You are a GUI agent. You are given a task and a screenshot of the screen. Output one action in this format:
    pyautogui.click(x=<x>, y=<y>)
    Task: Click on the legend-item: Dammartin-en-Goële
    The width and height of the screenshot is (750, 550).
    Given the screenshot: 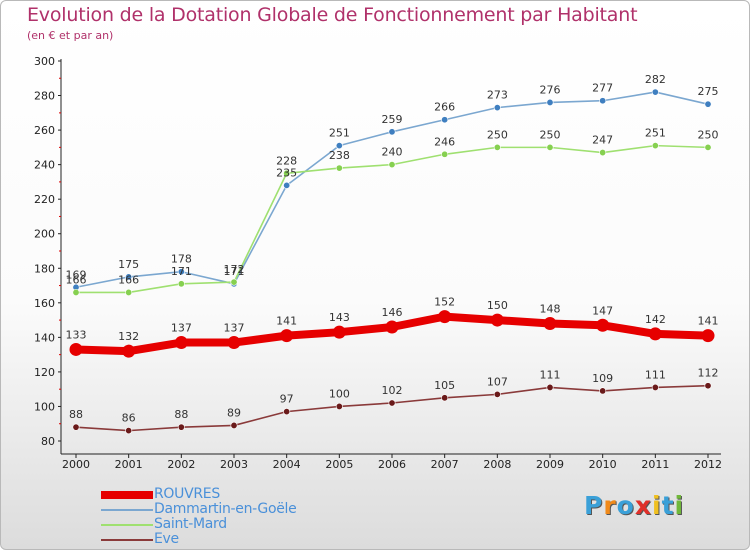 What is the action you would take?
    pyautogui.click(x=199, y=509)
    